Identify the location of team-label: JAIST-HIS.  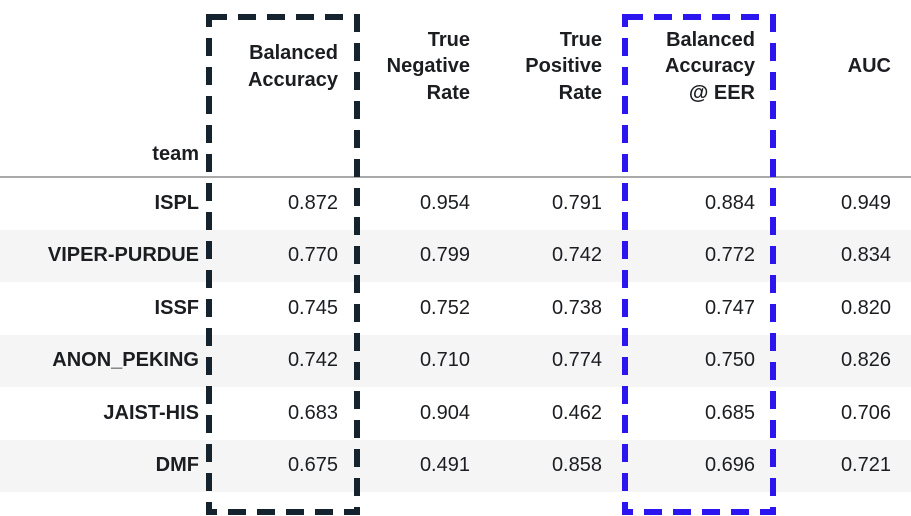
(151, 412).